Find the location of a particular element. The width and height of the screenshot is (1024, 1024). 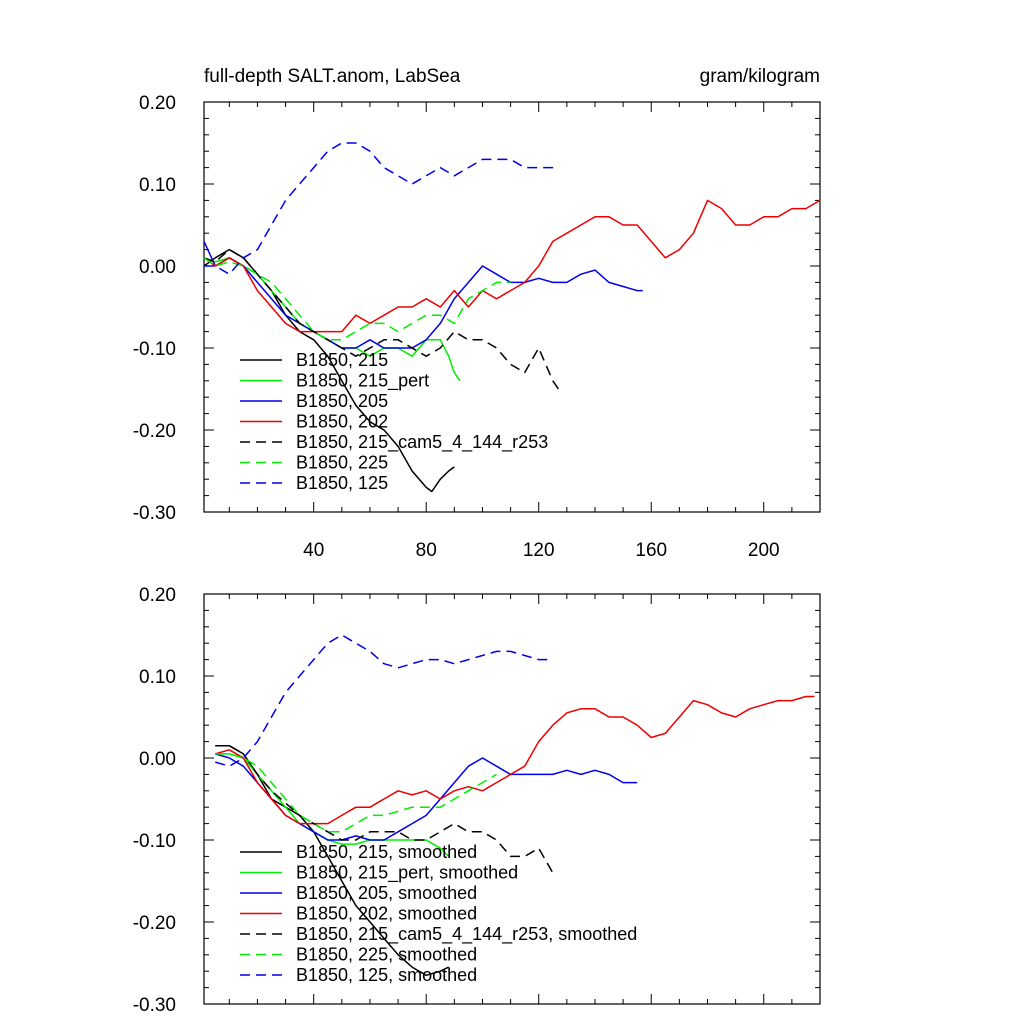

x-tick-label: 80 is located at coordinates (426, 550).